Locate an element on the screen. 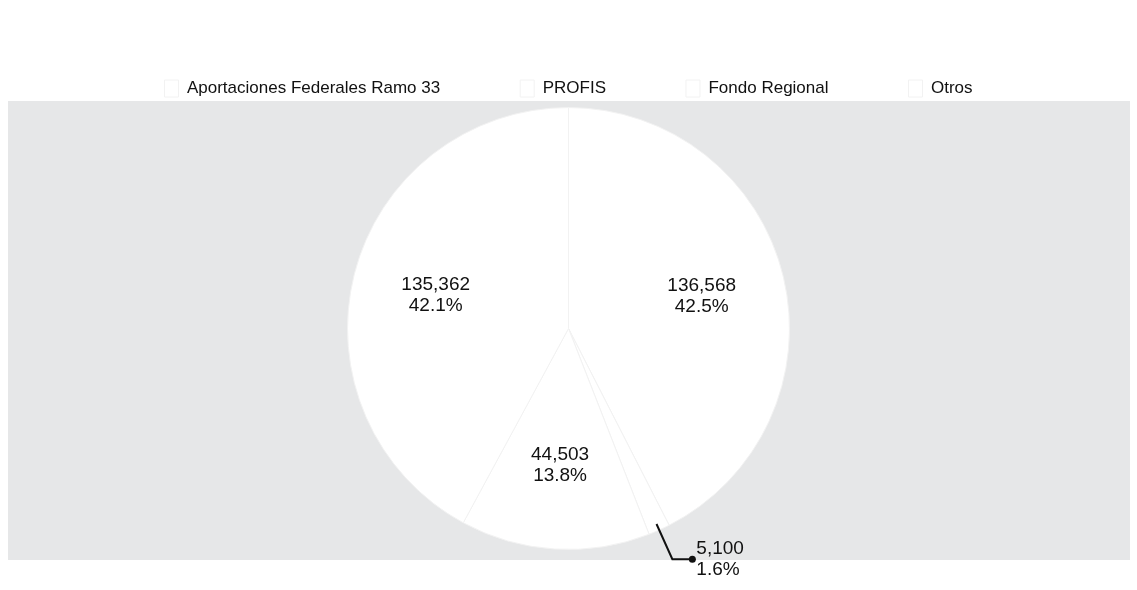  data-label: 44,503 13.8% is located at coordinates (560, 463).